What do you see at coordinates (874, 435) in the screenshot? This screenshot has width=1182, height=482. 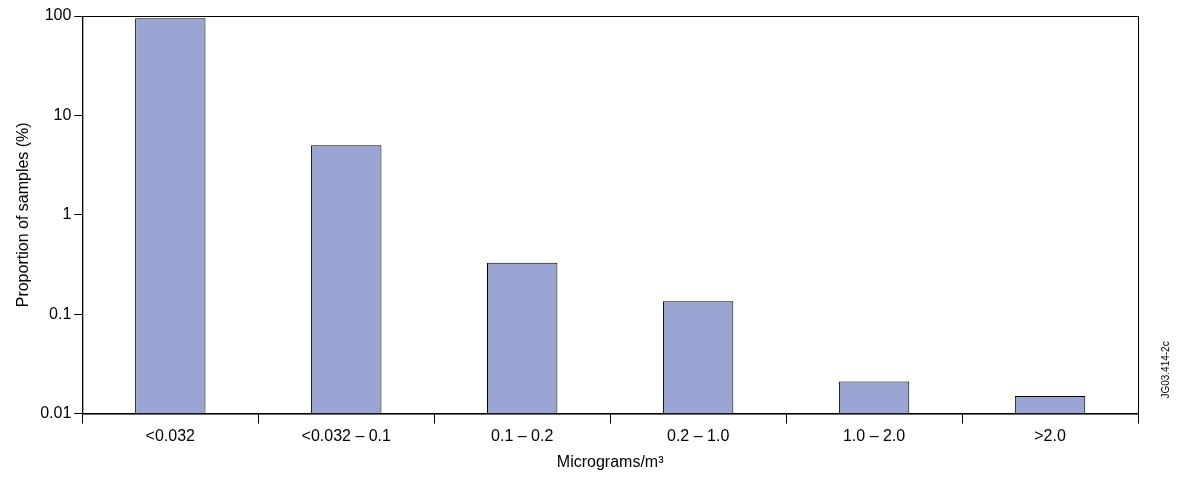 I see `x-tick-label: 1.0 – 2.0` at bounding box center [874, 435].